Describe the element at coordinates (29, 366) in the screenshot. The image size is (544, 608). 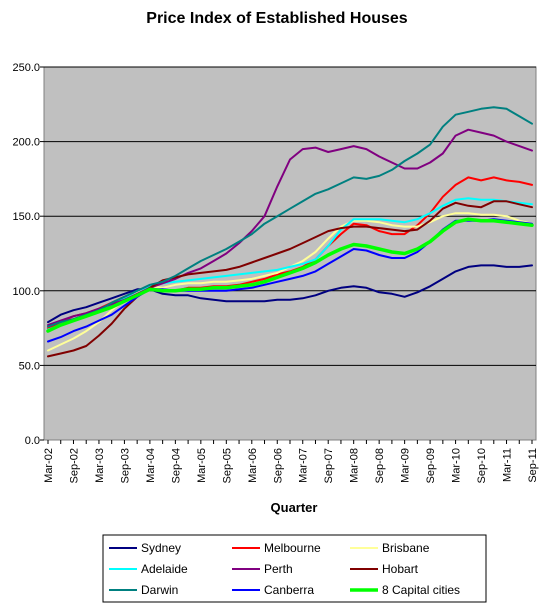
I see `y-tick-label: 50.0` at that location.